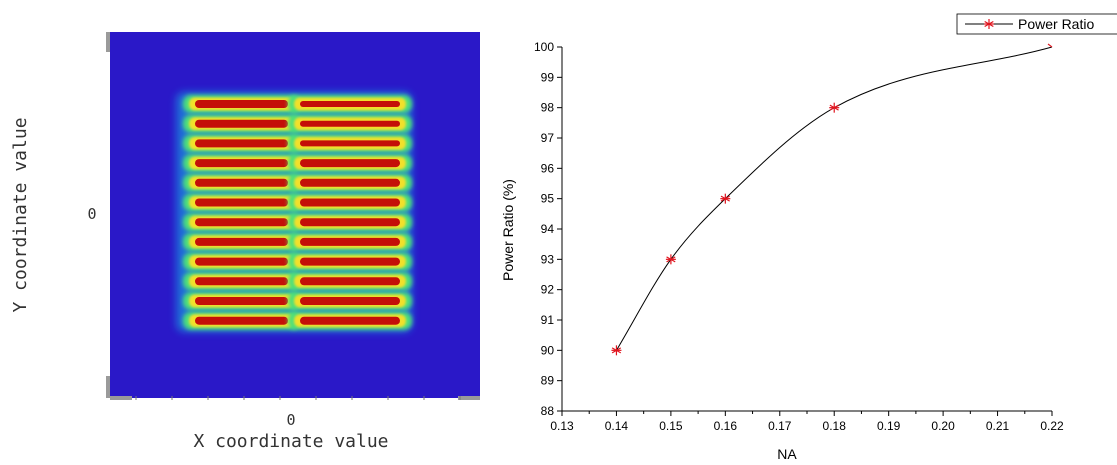 The width and height of the screenshot is (1117, 465). What do you see at coordinates (121, 398) in the screenshot?
I see `frame-mark-left-bottom` at bounding box center [121, 398].